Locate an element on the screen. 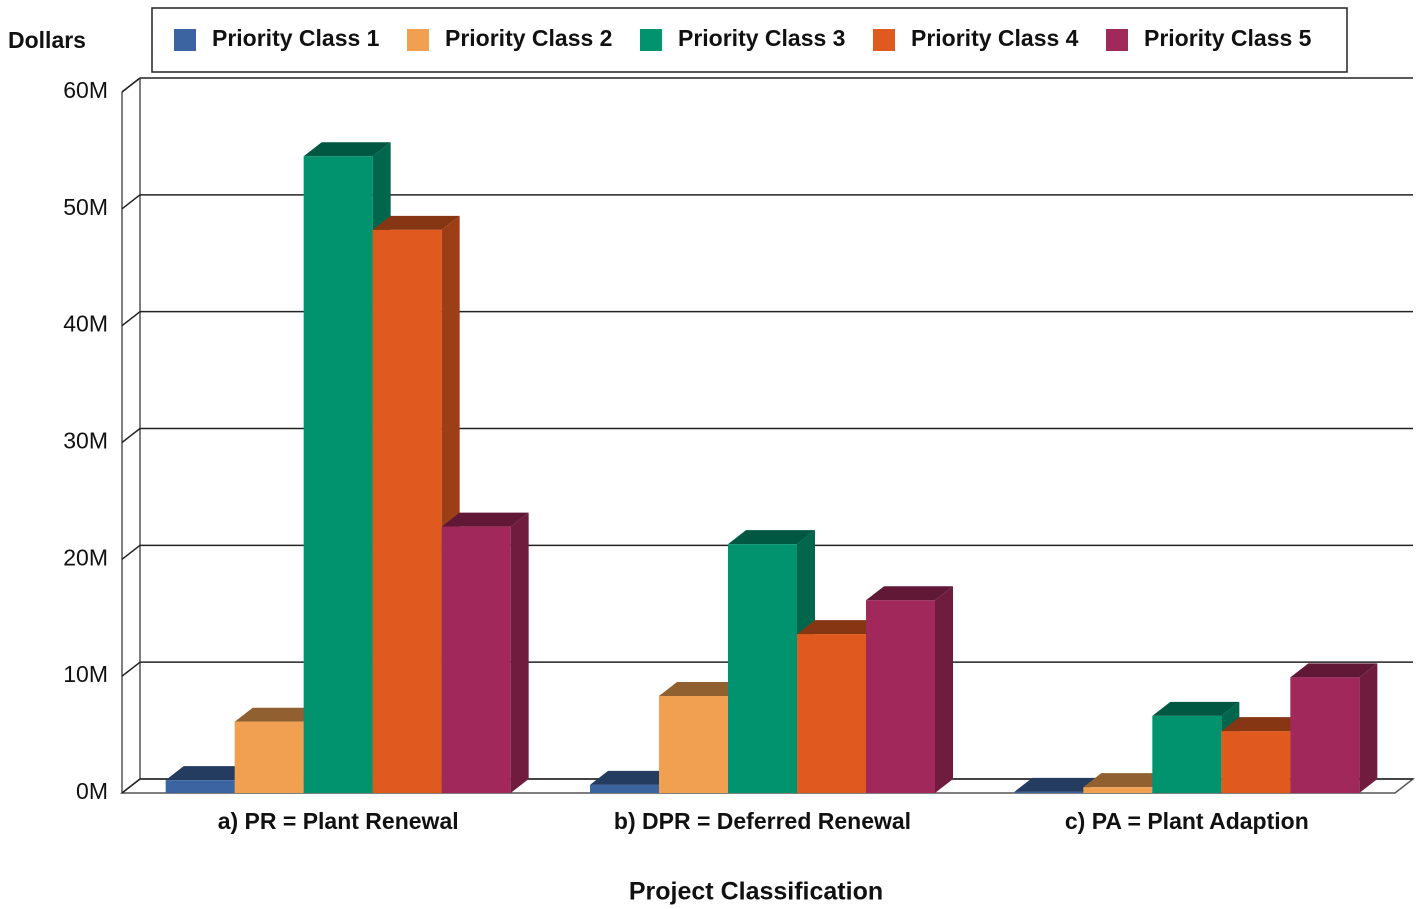 The height and width of the screenshot is (909, 1420). y-tick-label: 50M is located at coordinates (85, 207).